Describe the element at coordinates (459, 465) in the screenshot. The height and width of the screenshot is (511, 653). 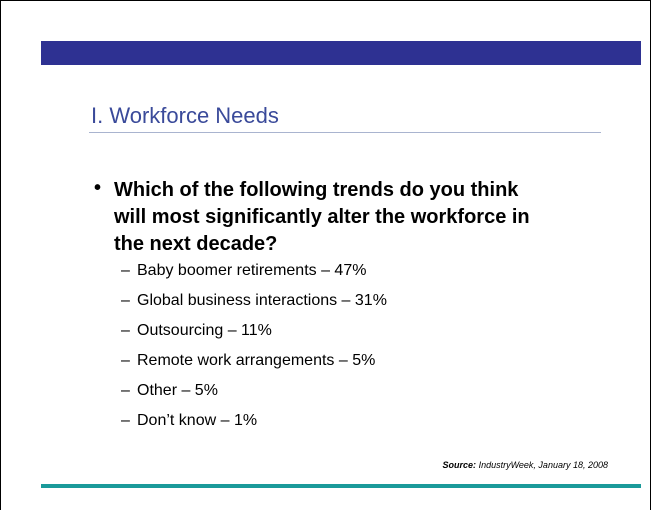
I see `source-label: Source:` at that location.